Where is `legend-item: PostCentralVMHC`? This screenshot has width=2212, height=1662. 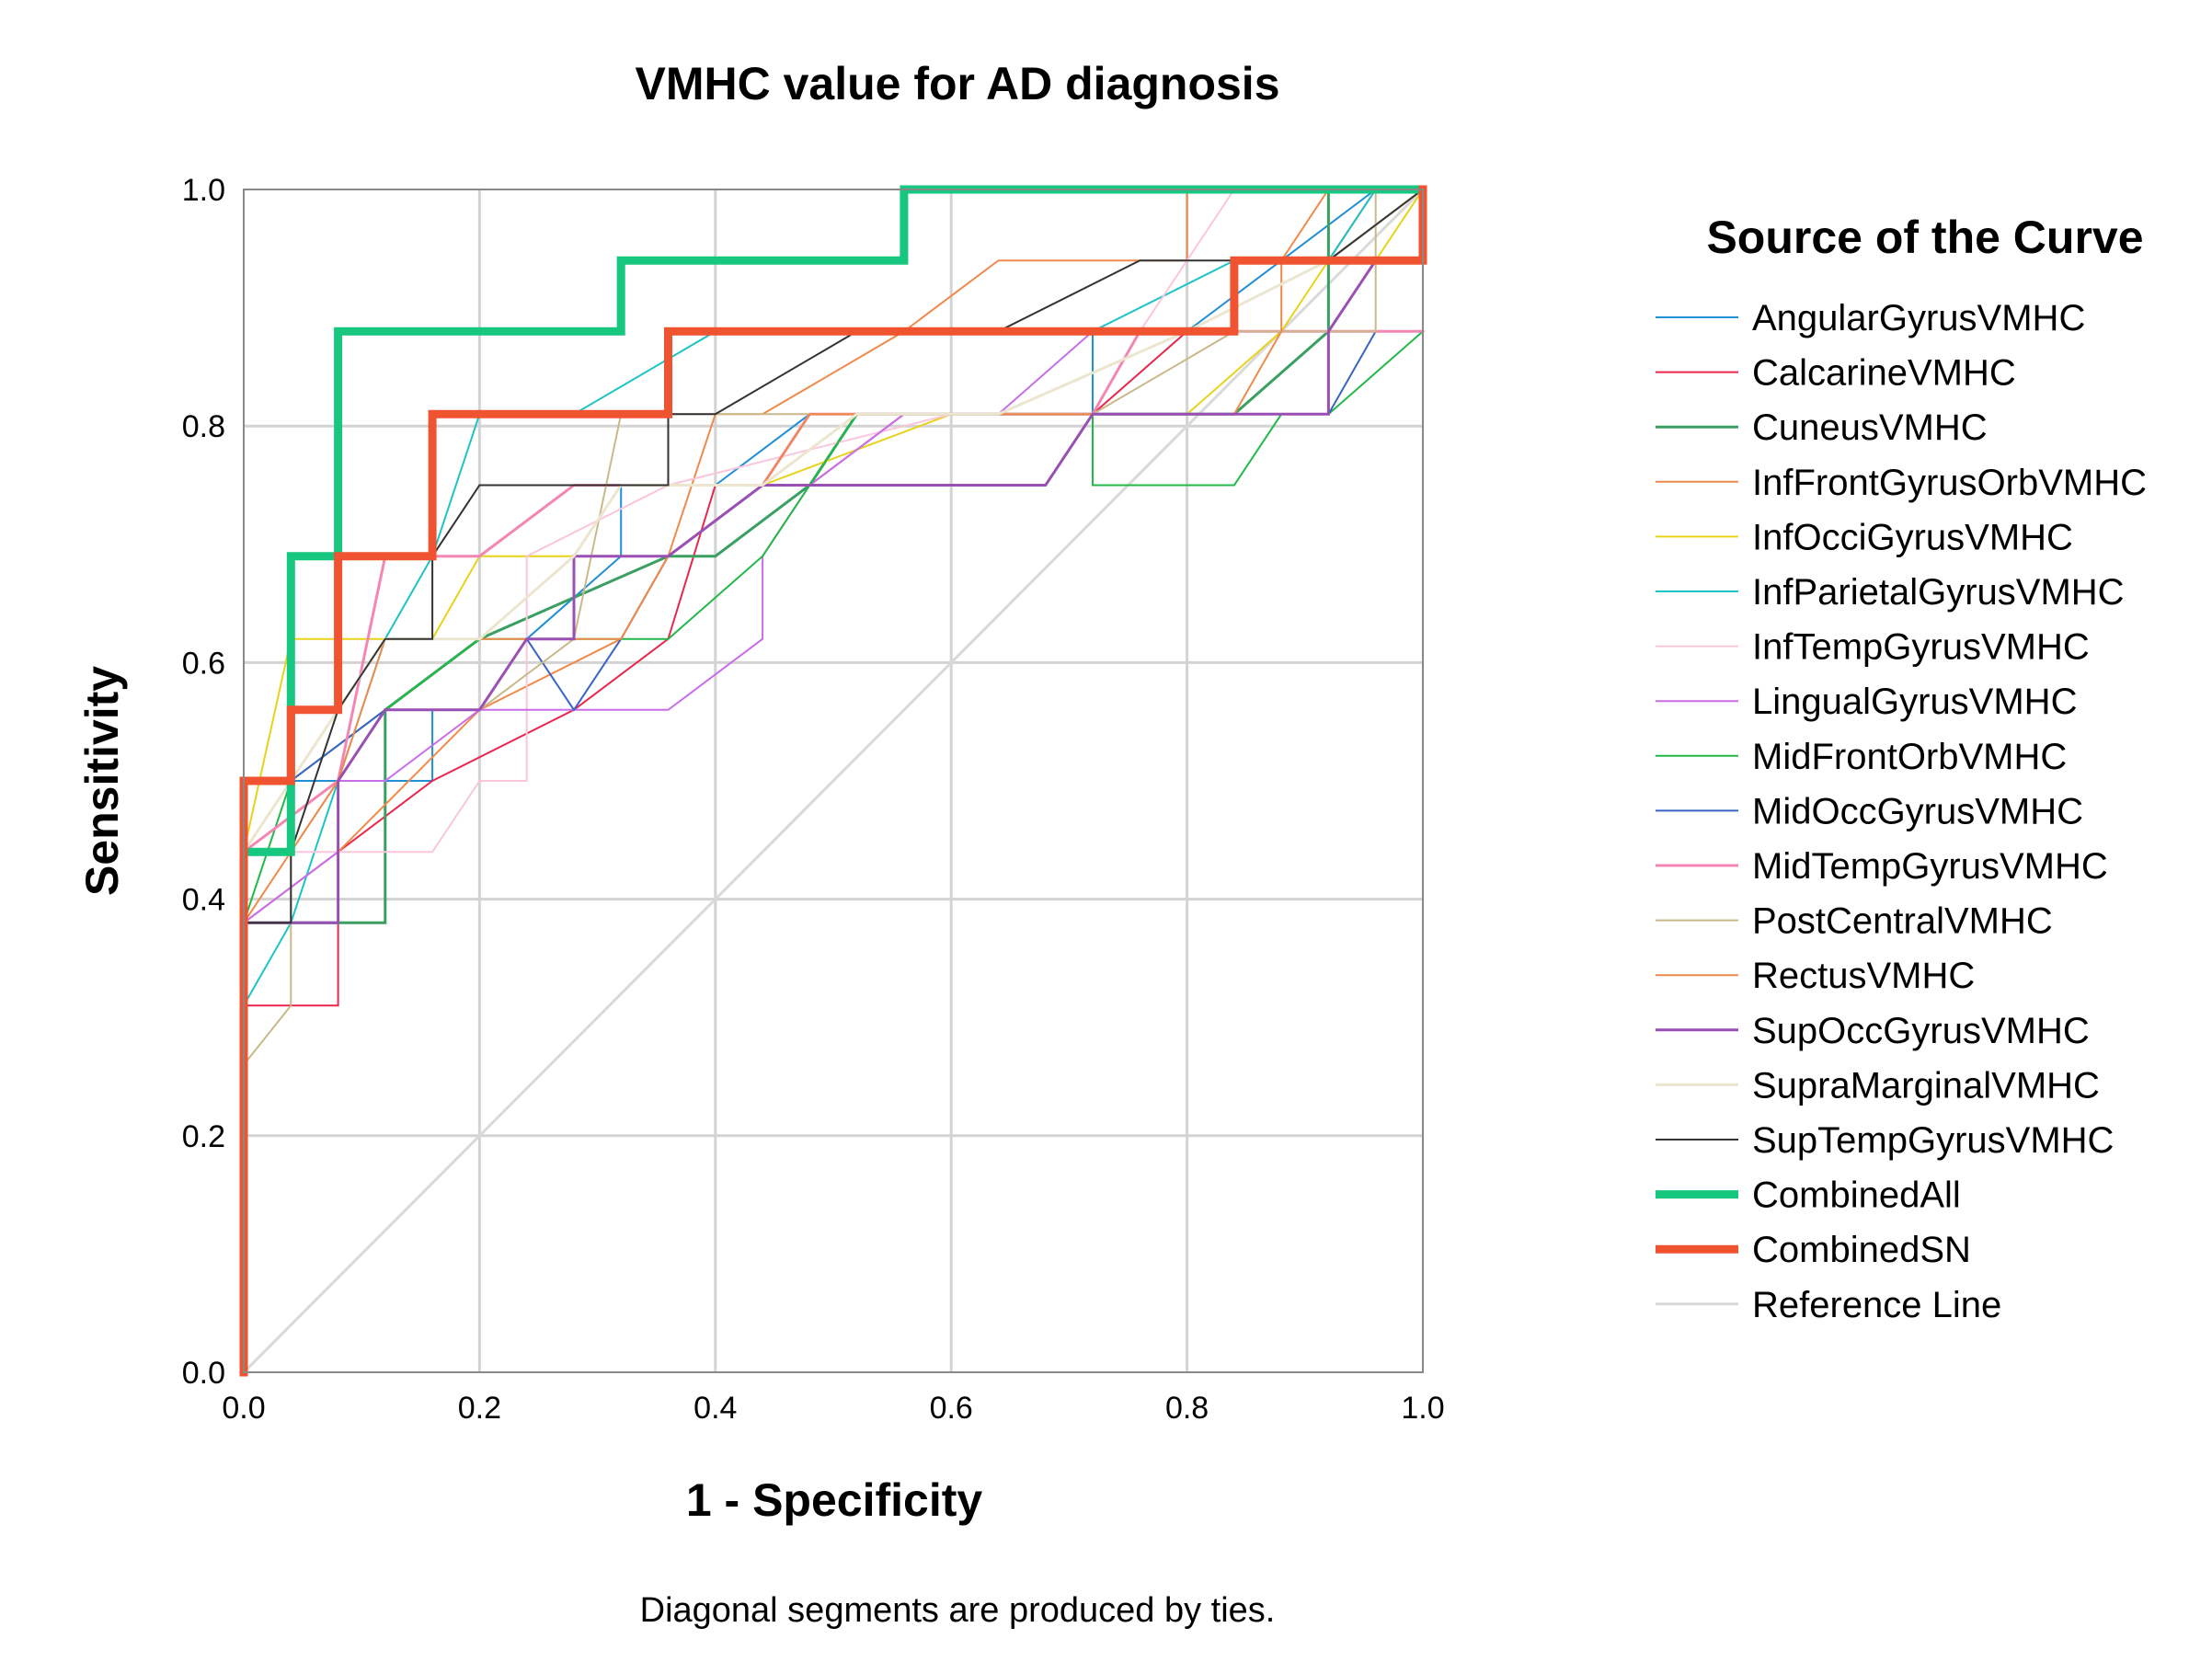
legend-item: PostCentralVMHC is located at coordinates (1855, 922).